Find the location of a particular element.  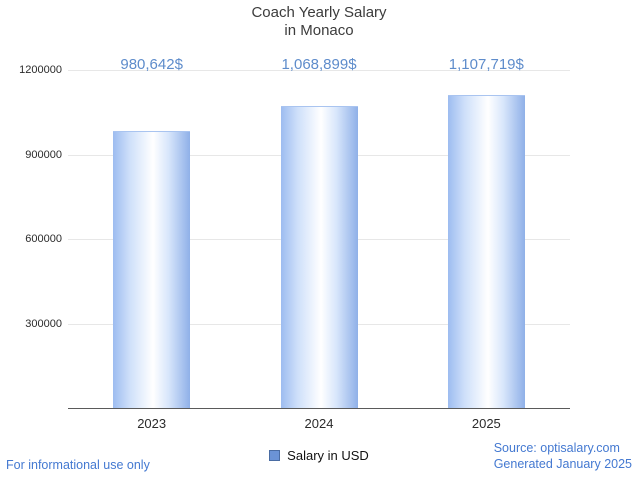

source-link: Source: optisalary.com is located at coordinates (556, 448).